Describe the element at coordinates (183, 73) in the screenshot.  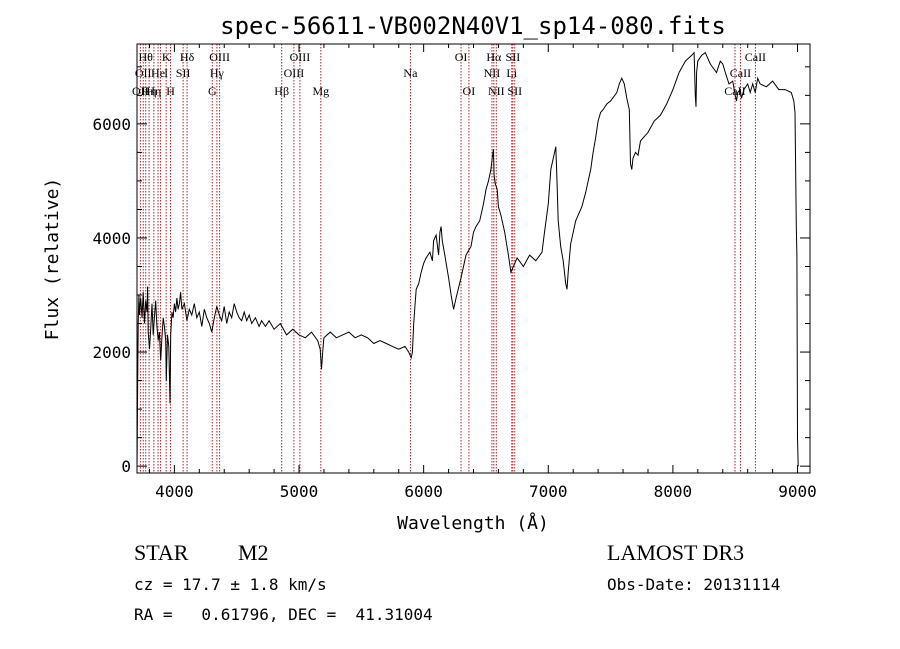
I see `line-label-9-0: SII` at that location.